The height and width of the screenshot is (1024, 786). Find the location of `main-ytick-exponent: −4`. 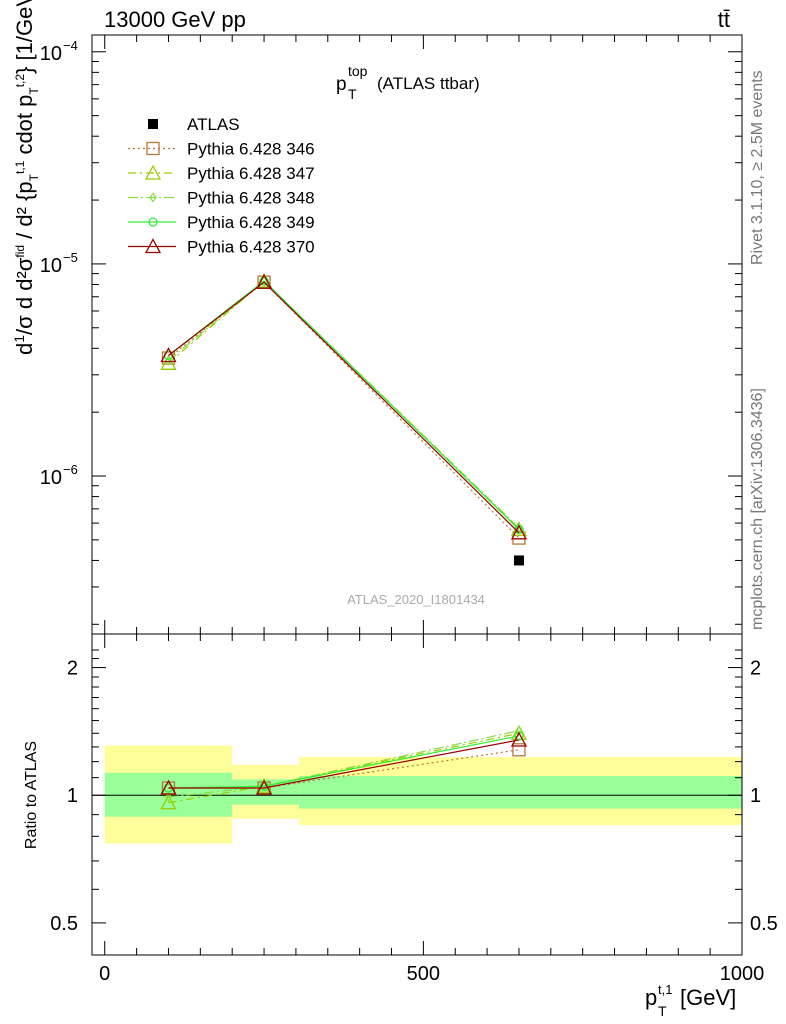

main-ytick-exponent: −4 is located at coordinates (70, 45).